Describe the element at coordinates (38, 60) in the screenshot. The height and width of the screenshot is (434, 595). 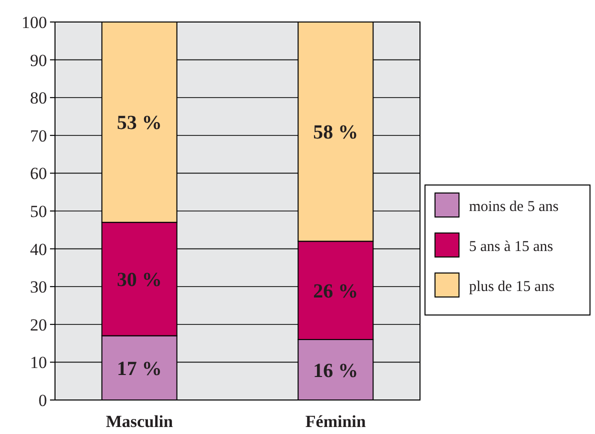
I see `y-tick-label: 90` at that location.